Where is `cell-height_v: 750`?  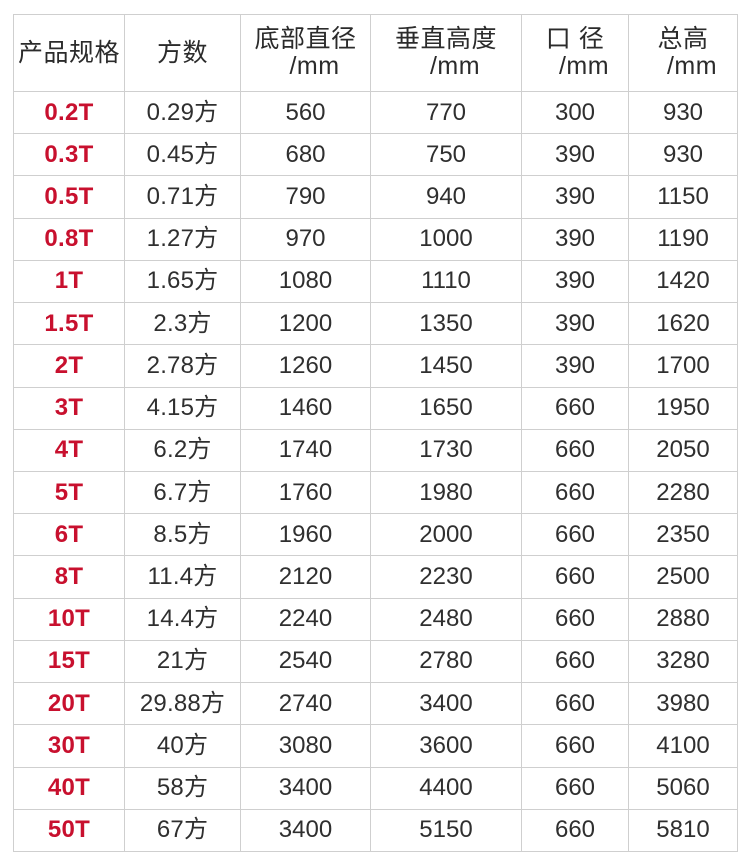 cell-height_v: 750 is located at coordinates (446, 155).